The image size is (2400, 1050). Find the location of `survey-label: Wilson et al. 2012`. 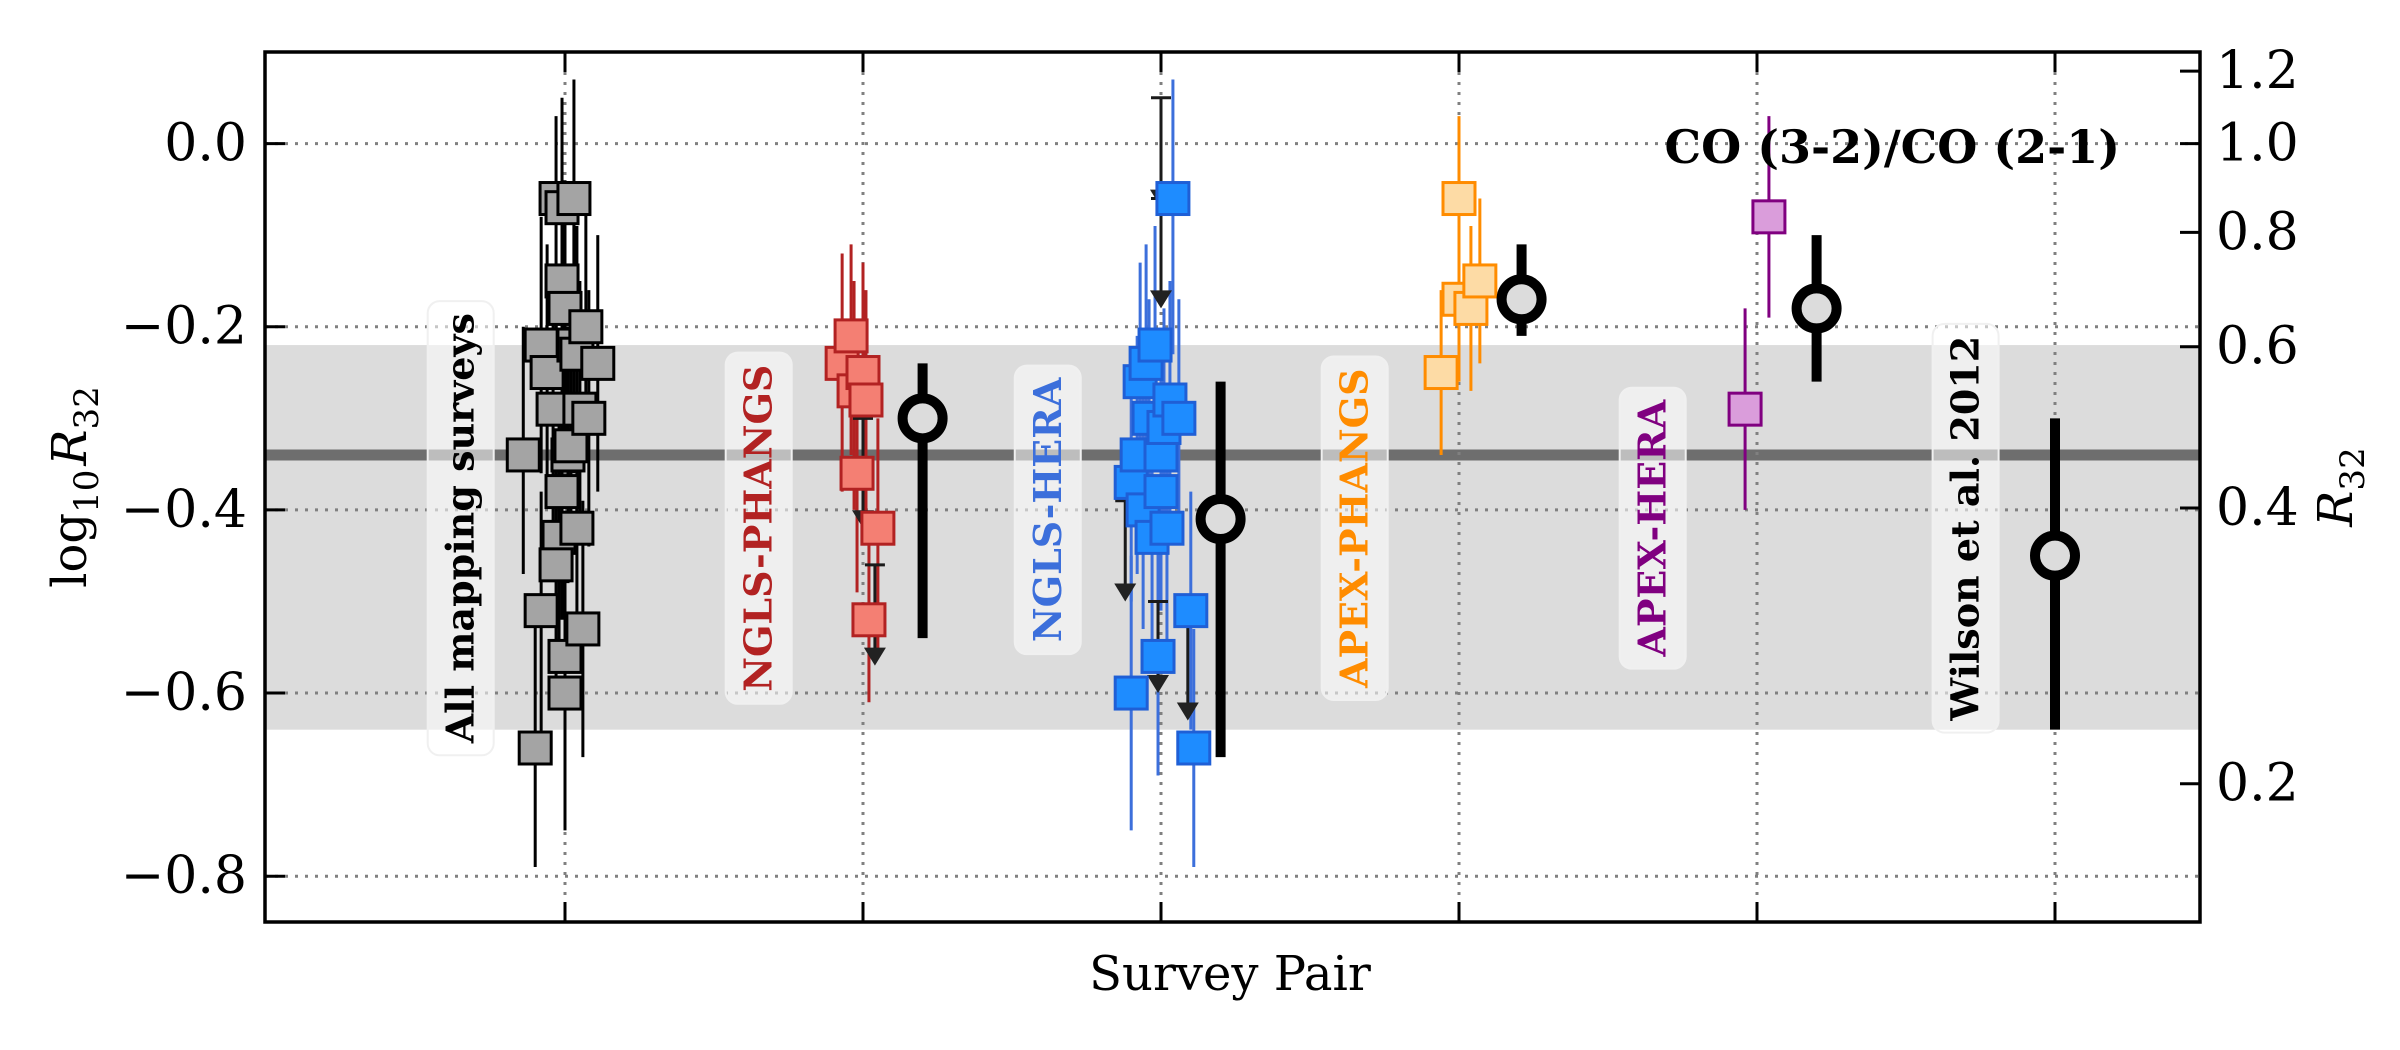

survey-label: Wilson et al. 2012 is located at coordinates (1965, 529).